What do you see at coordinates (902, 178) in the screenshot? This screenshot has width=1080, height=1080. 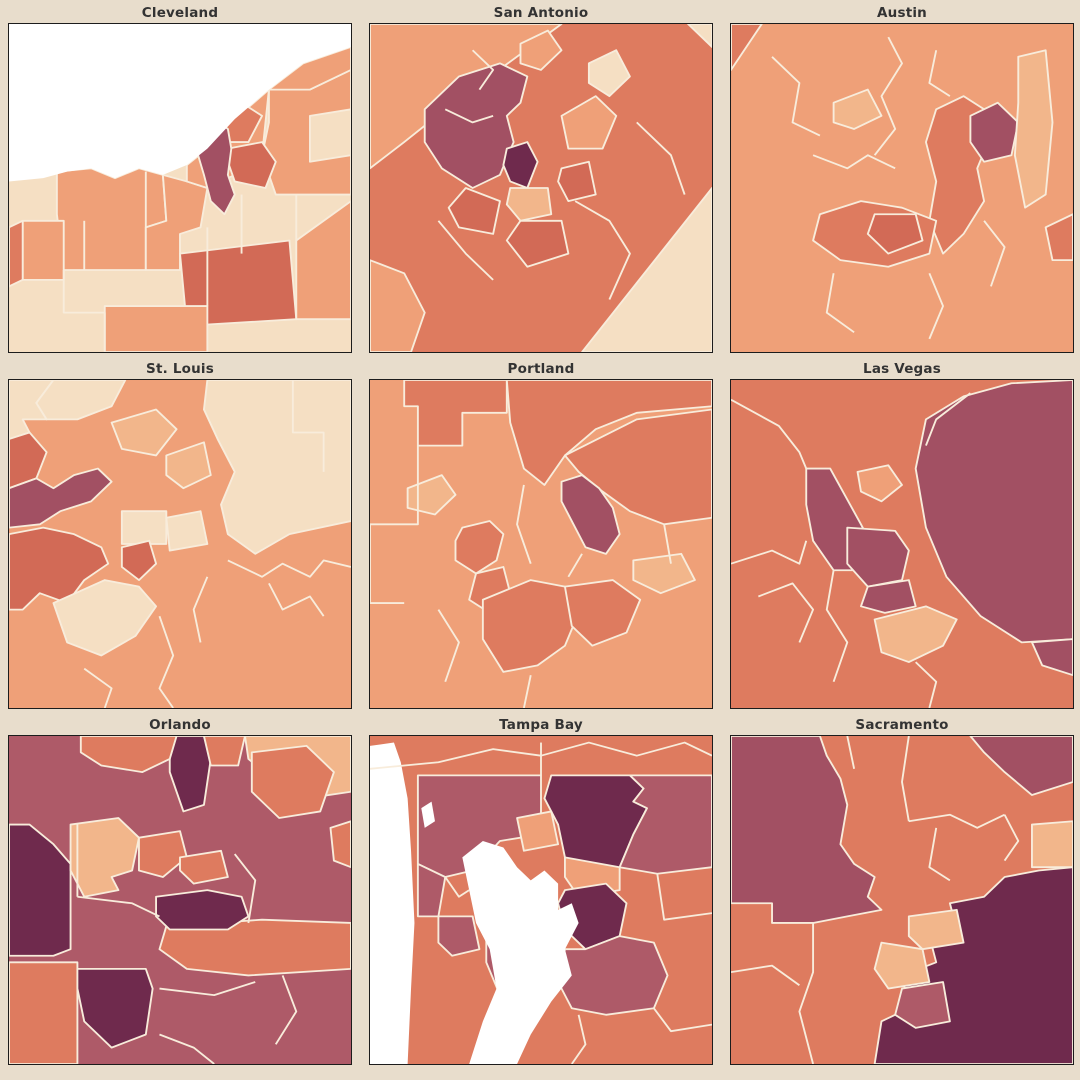 I see `panel-austin: Austin` at bounding box center [902, 178].